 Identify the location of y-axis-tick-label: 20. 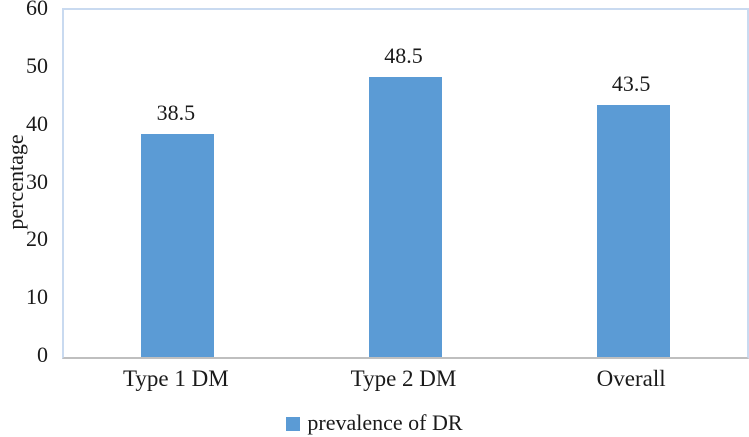
(37, 239).